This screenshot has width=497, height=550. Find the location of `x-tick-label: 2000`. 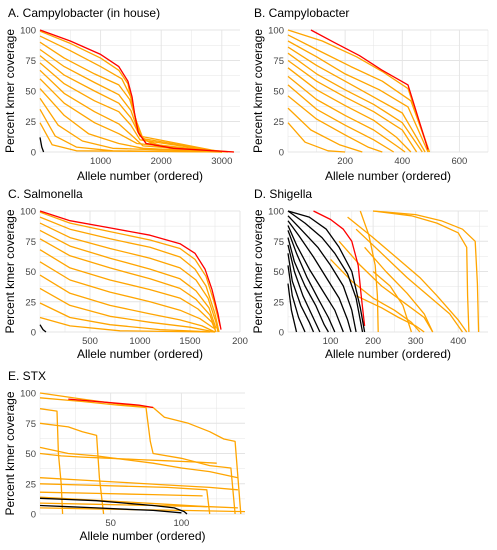

x-tick-label: 2000 is located at coordinates (161, 161).